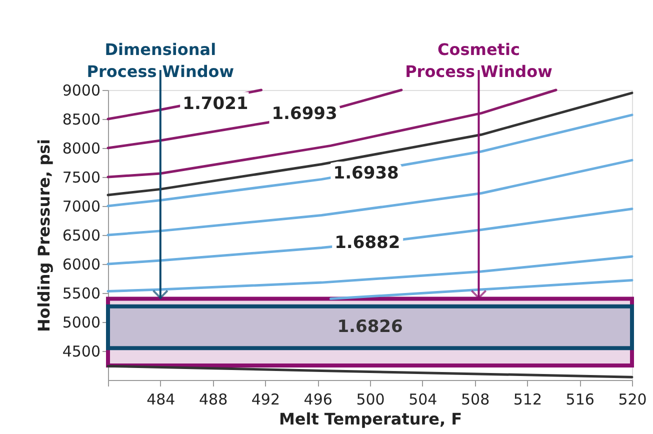 The image size is (653, 434). I want to click on y-tick-label: 7500, so click(81, 177).